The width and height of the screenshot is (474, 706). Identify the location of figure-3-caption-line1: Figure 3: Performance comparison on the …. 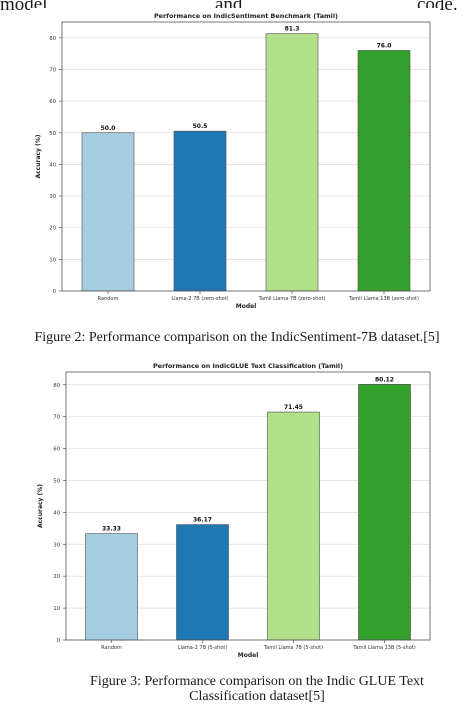
(257, 681).